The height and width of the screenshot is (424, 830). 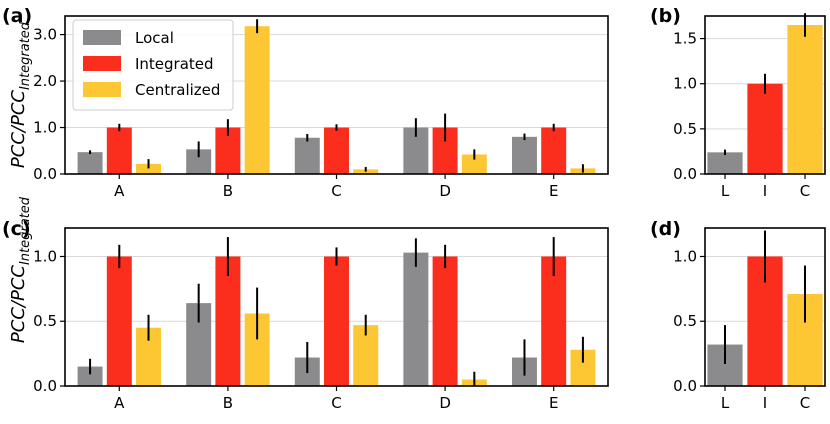 I want to click on legend-label-integrated: Integrated, so click(x=174, y=64).